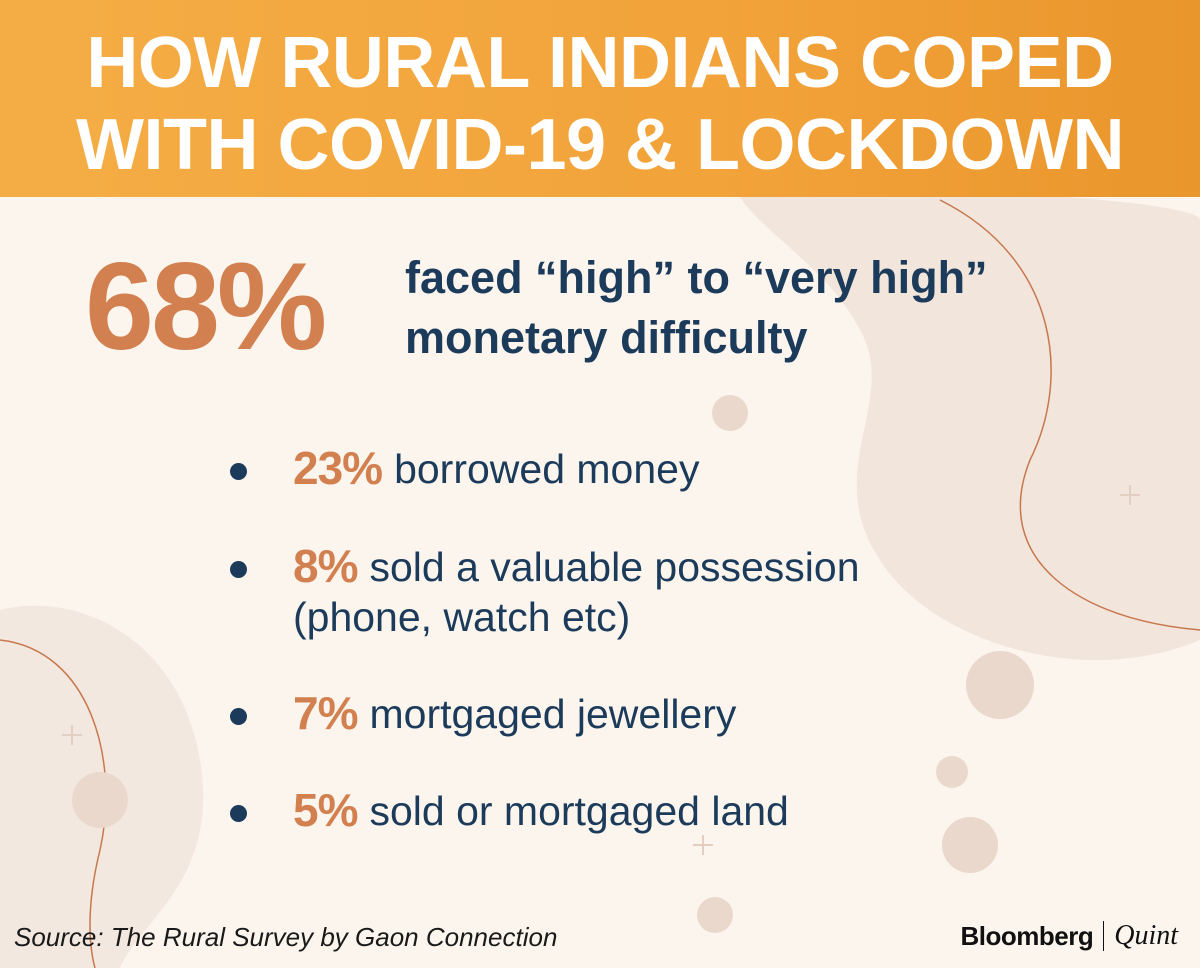  Describe the element at coordinates (600, 63) in the screenshot. I see `title-line: HOW RURAL INDIANS COPED` at that location.